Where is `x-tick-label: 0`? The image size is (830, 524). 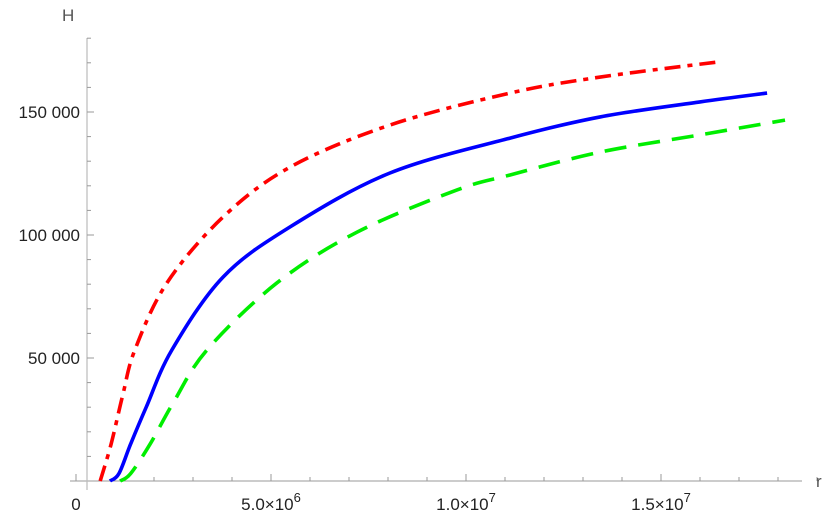
x-tick-label: 0 is located at coordinates (75, 504).